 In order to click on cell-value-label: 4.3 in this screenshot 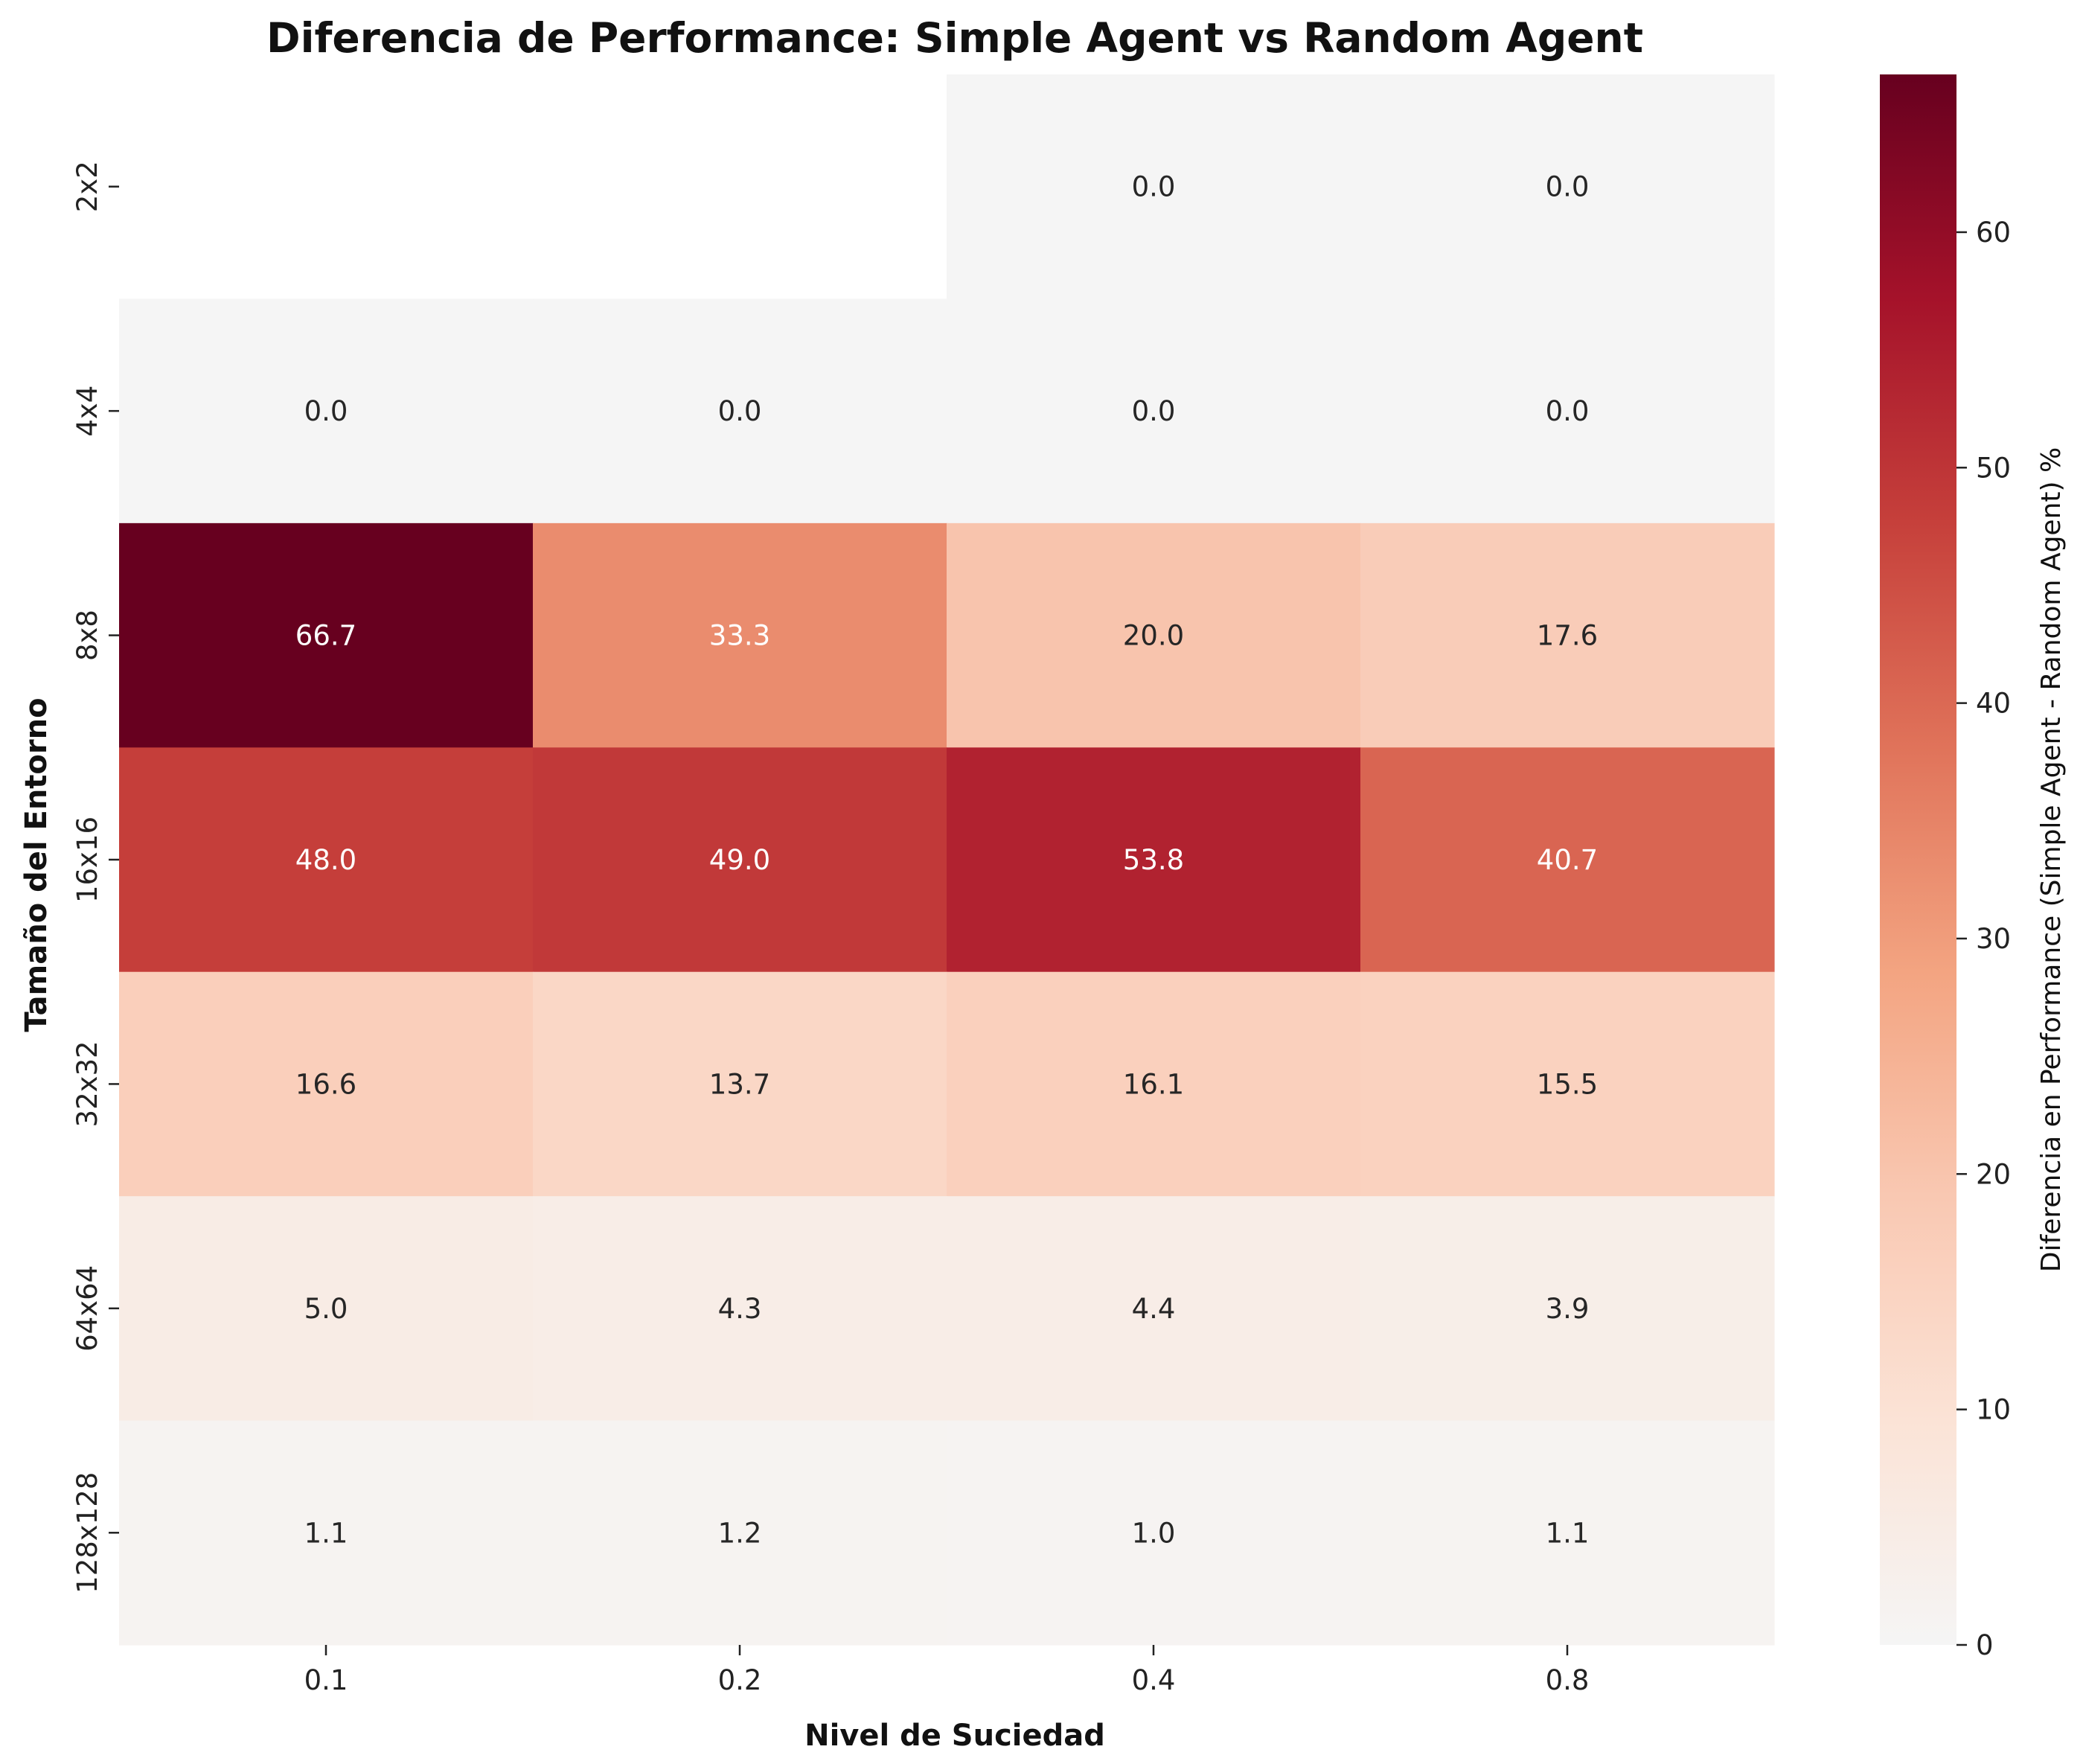, I will do `click(740, 1309)`.